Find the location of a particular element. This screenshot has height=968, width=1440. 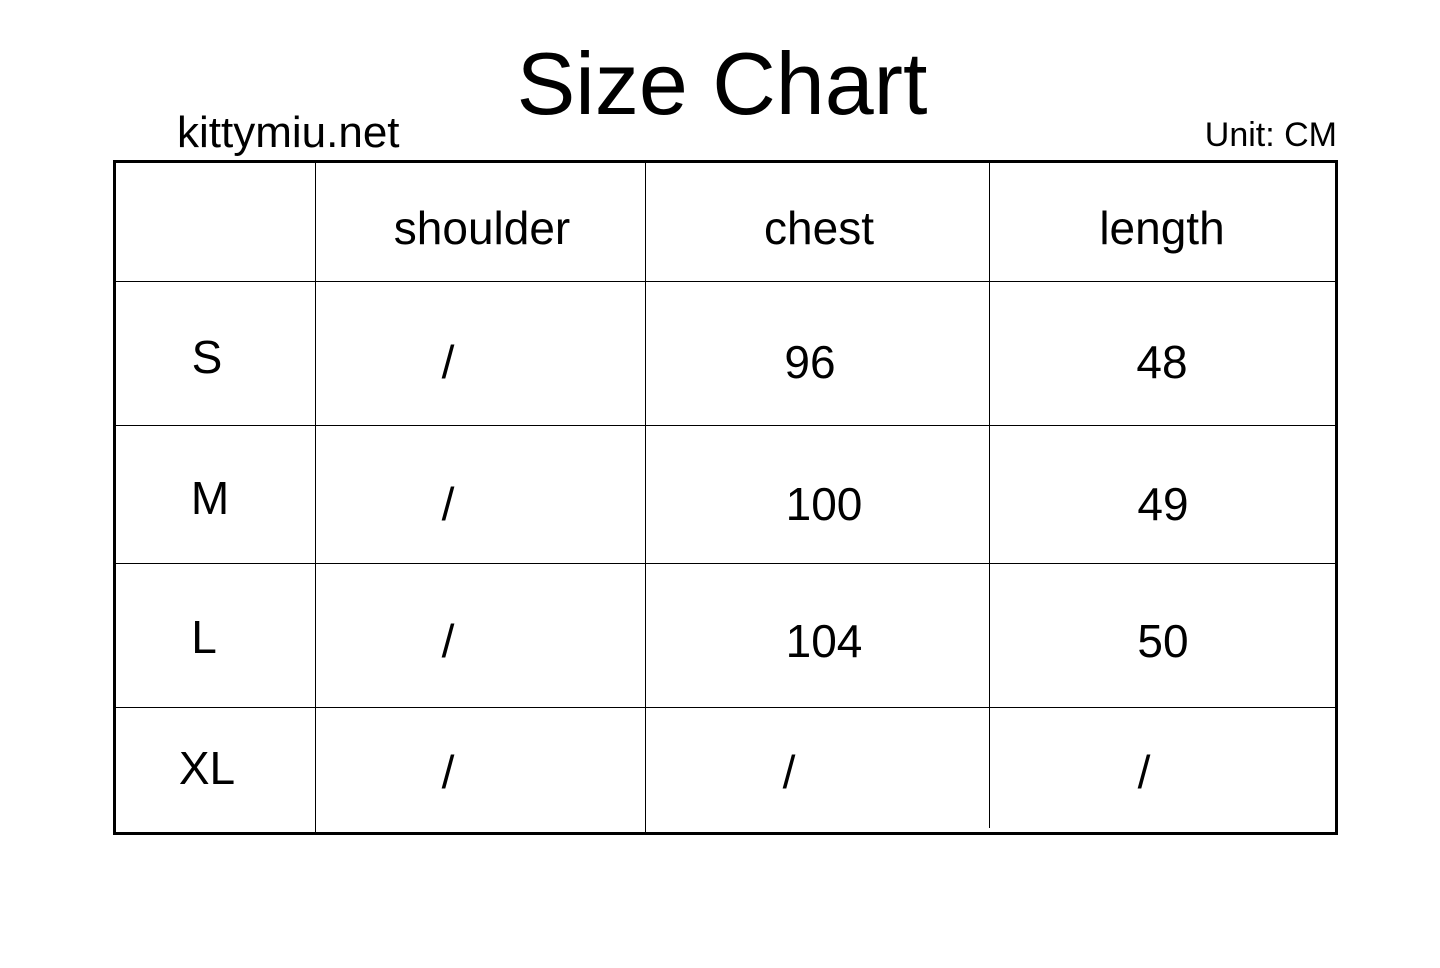

chest-value: 100 is located at coordinates (824, 504).